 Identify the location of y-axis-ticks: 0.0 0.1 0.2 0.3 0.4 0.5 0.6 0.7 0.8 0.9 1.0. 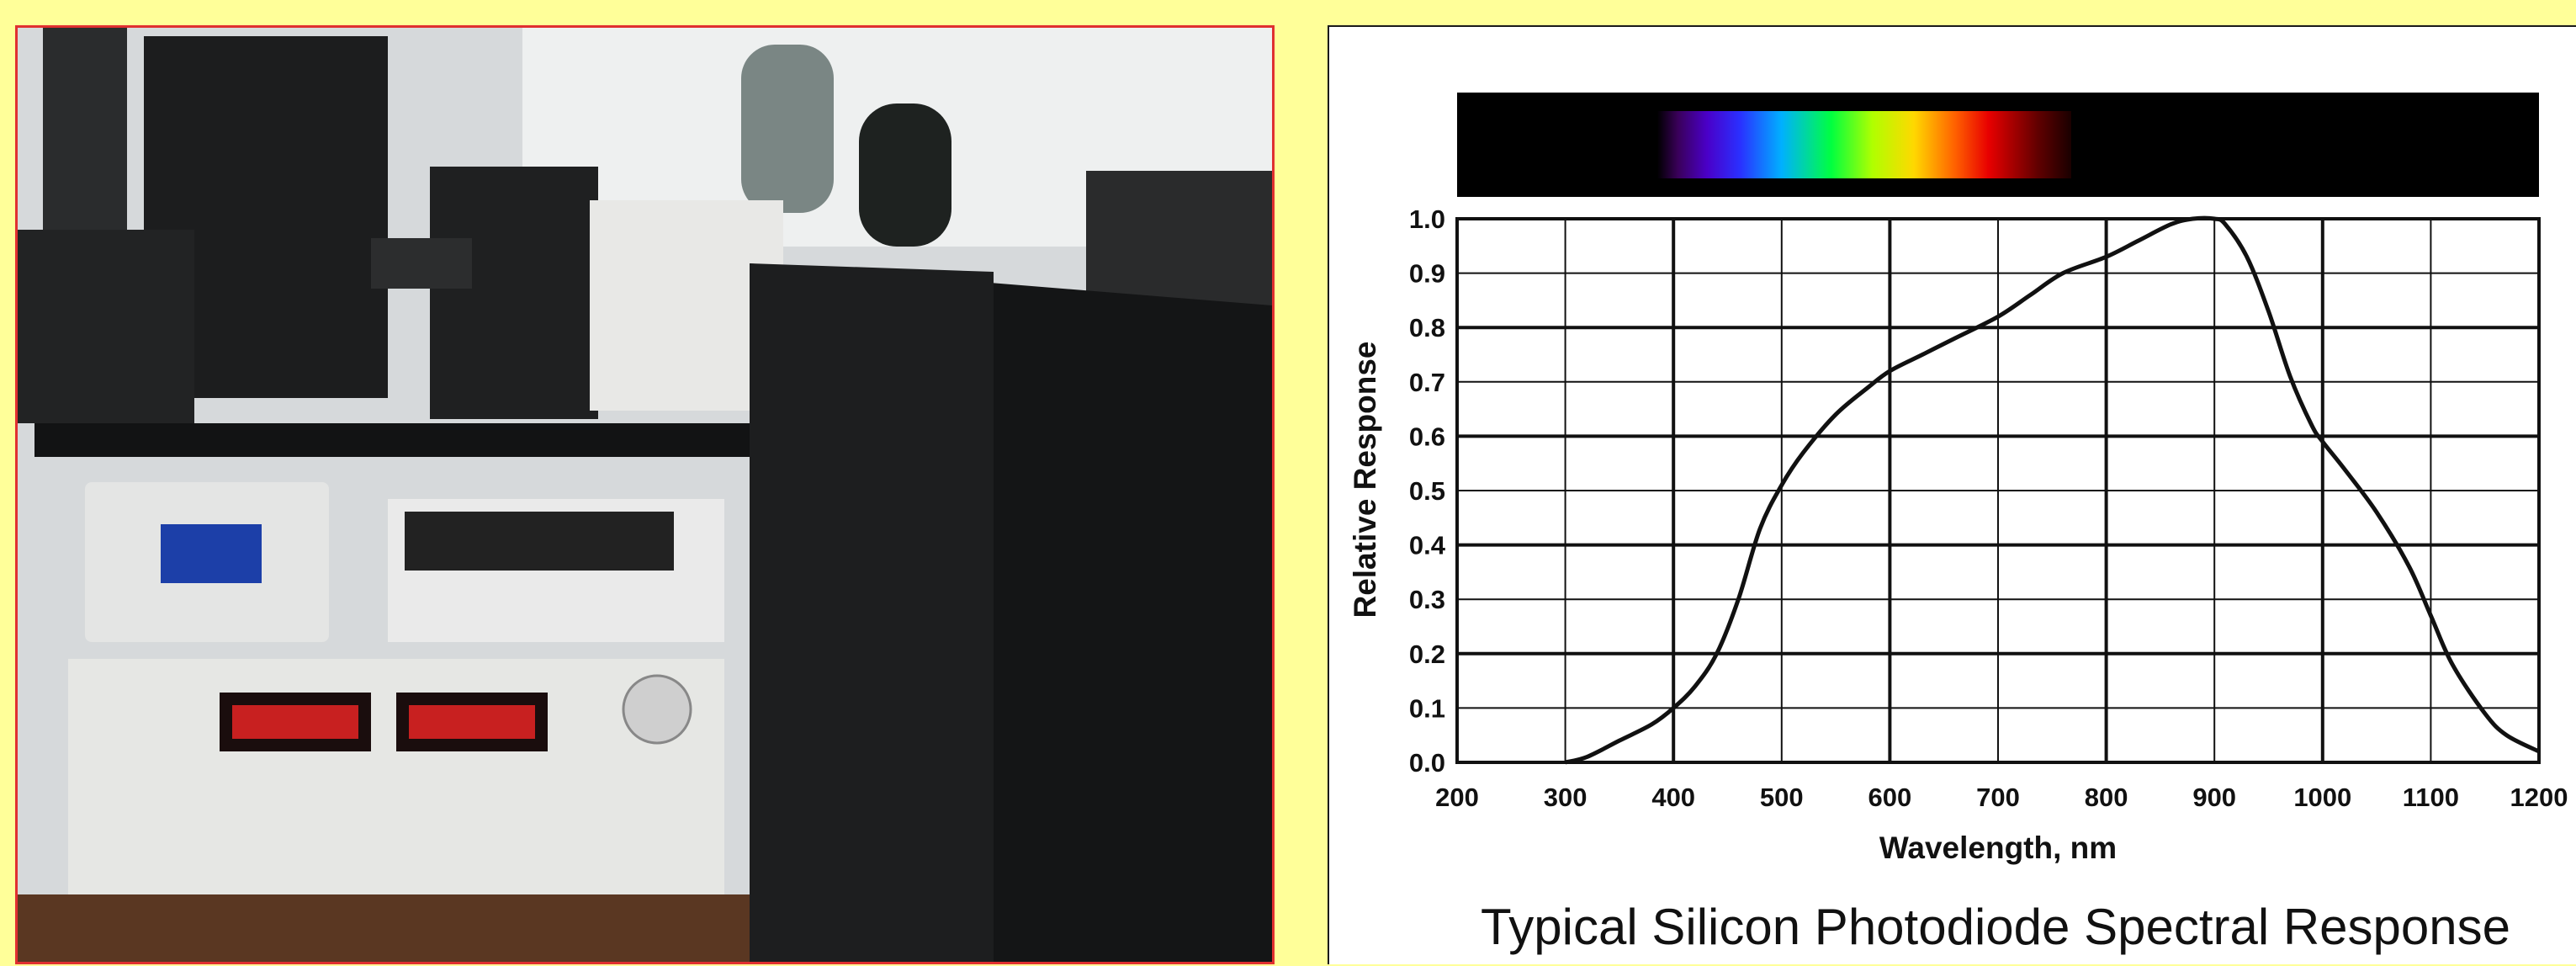
(1427, 491).